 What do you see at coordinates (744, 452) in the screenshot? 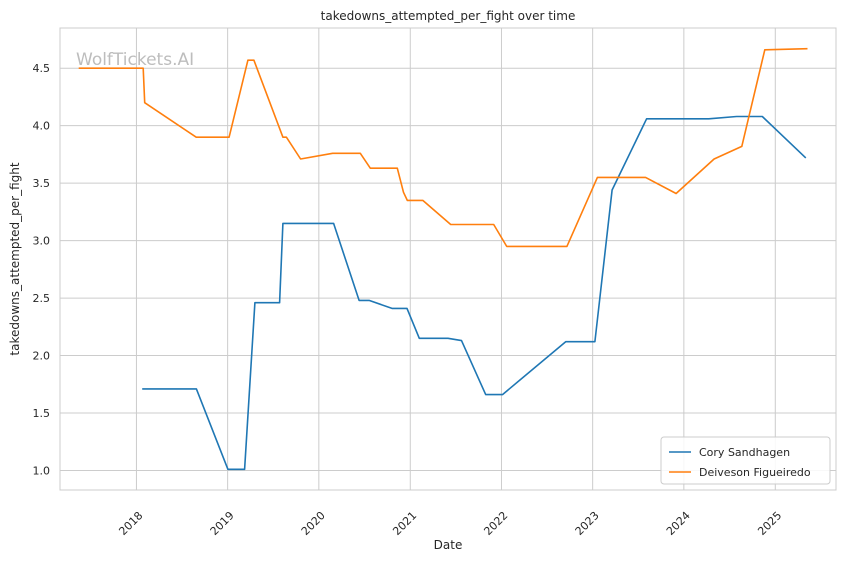
I see `legend-label-cory-sandhagen: Cory Sandhagen` at bounding box center [744, 452].